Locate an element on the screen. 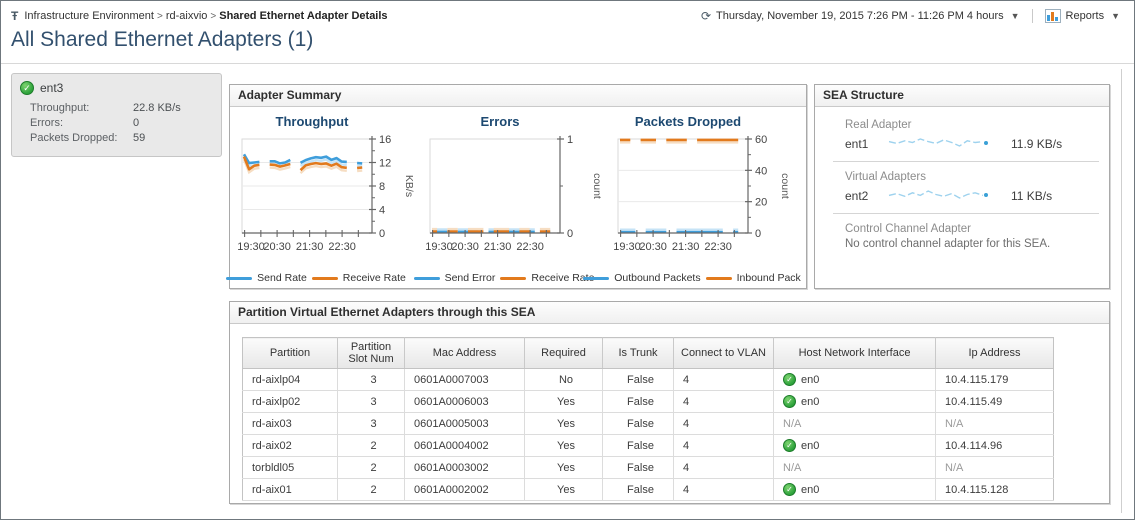 The image size is (1135, 520). chart-legend: Send Rate Receive Rate is located at coordinates (316, 278).